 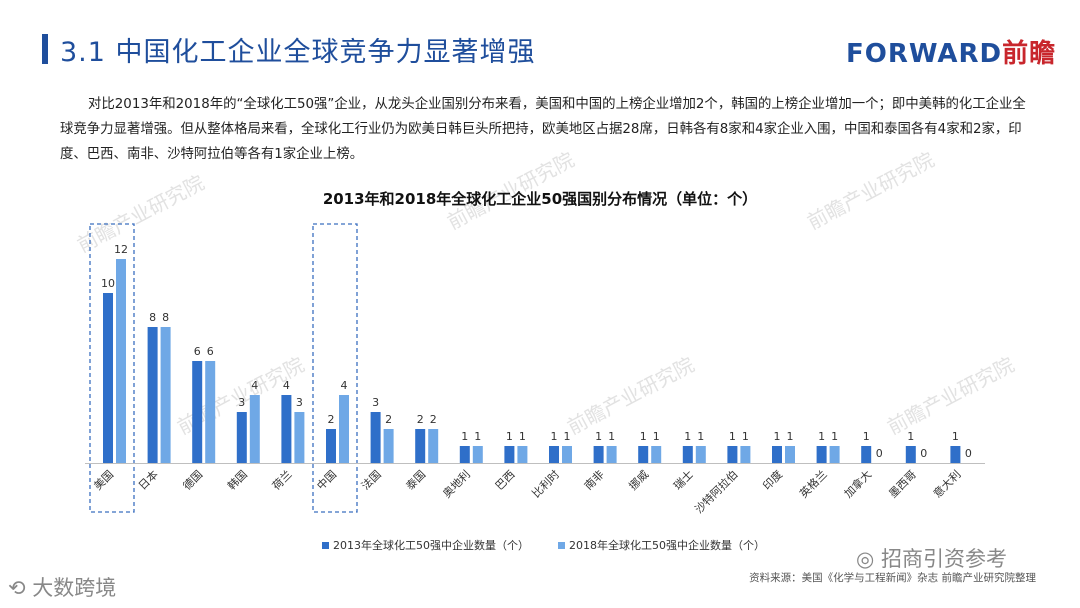 I want to click on wechat-account-overlay: ◎ 招商引资参考, so click(x=931, y=558).